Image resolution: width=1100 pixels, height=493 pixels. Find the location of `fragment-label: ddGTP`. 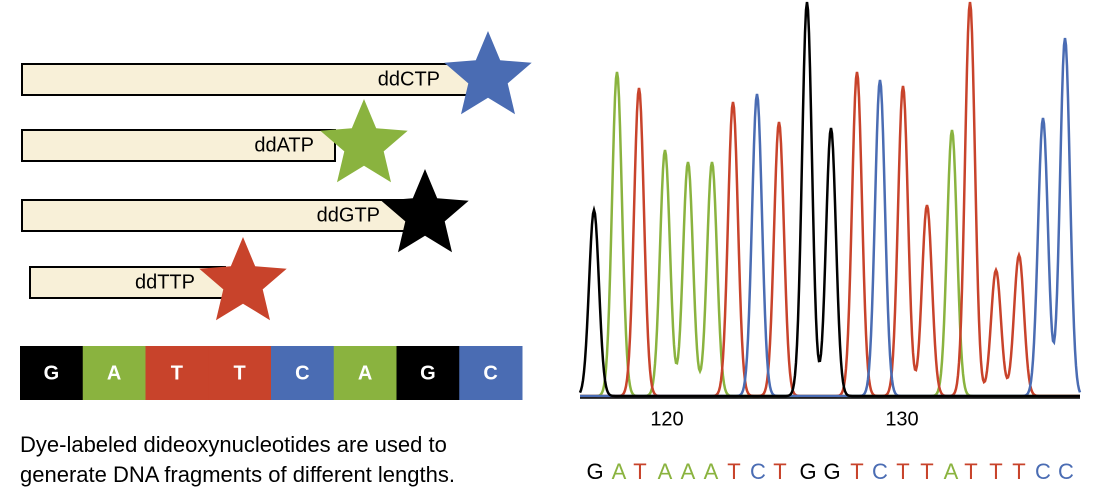

fragment-label: ddGTP is located at coordinates (348, 215).